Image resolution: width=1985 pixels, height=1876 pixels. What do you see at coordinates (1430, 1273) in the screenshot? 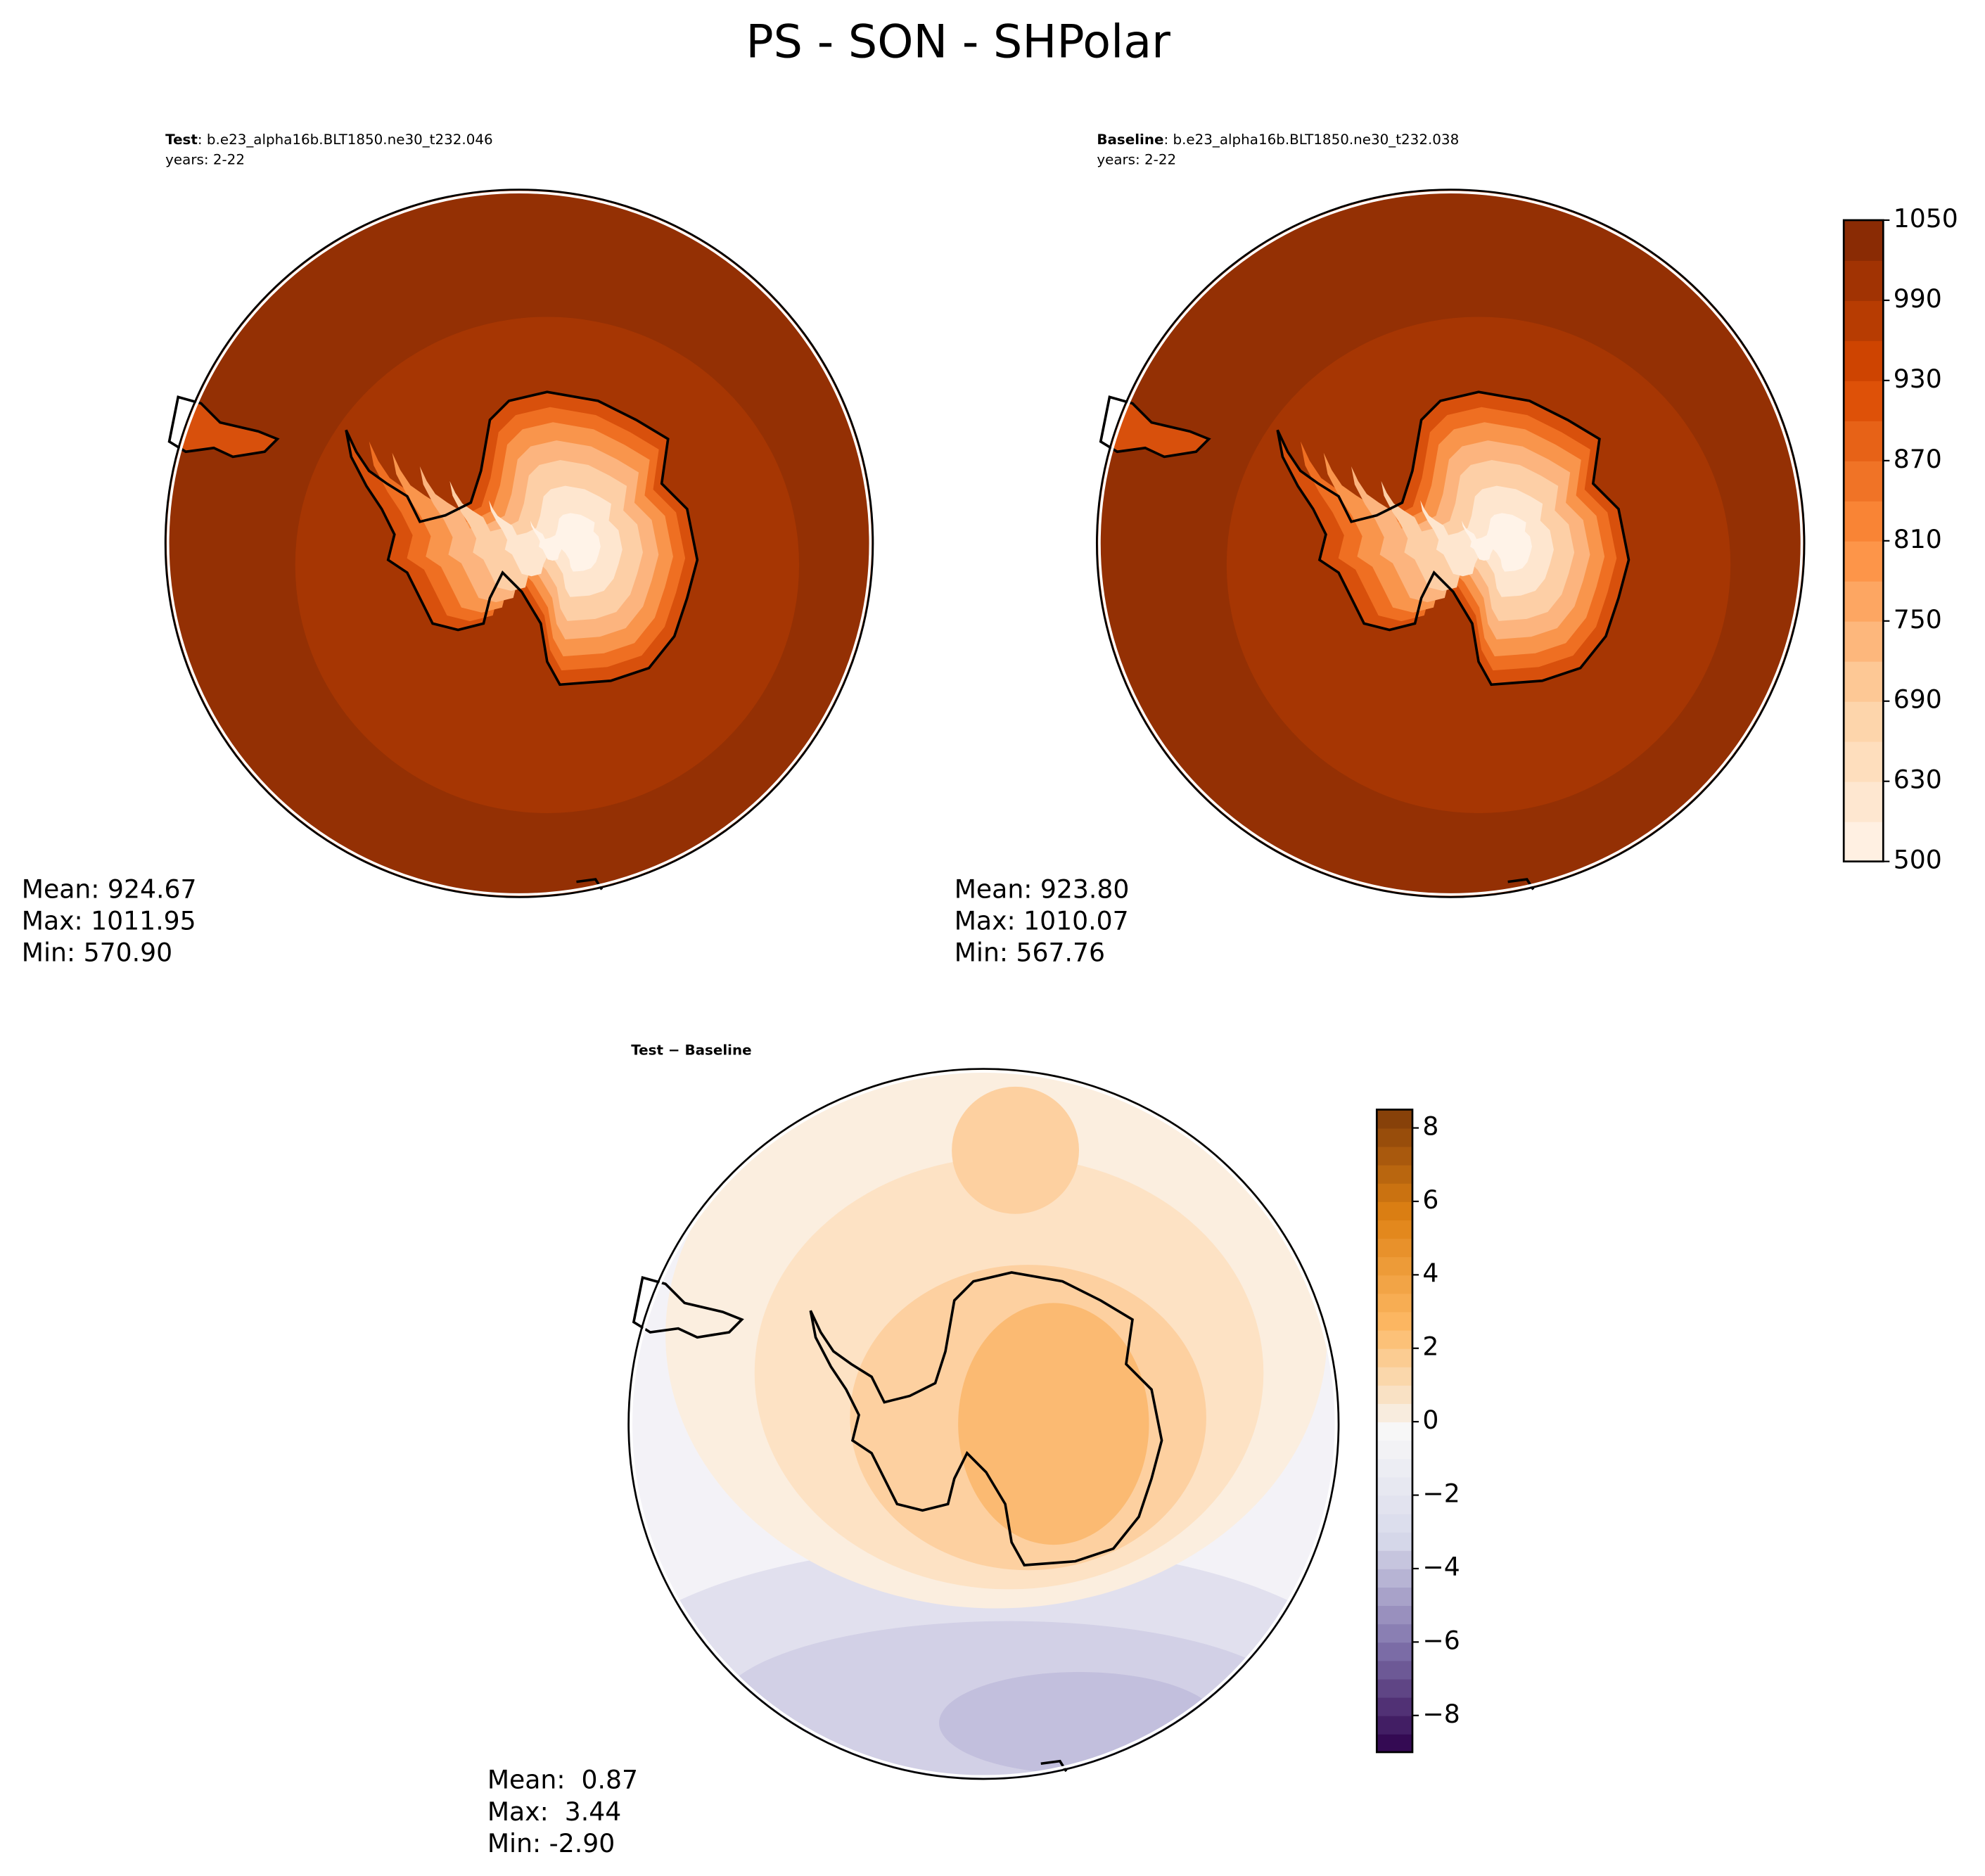
I see `colorbar-tick-label: 4` at bounding box center [1430, 1273].